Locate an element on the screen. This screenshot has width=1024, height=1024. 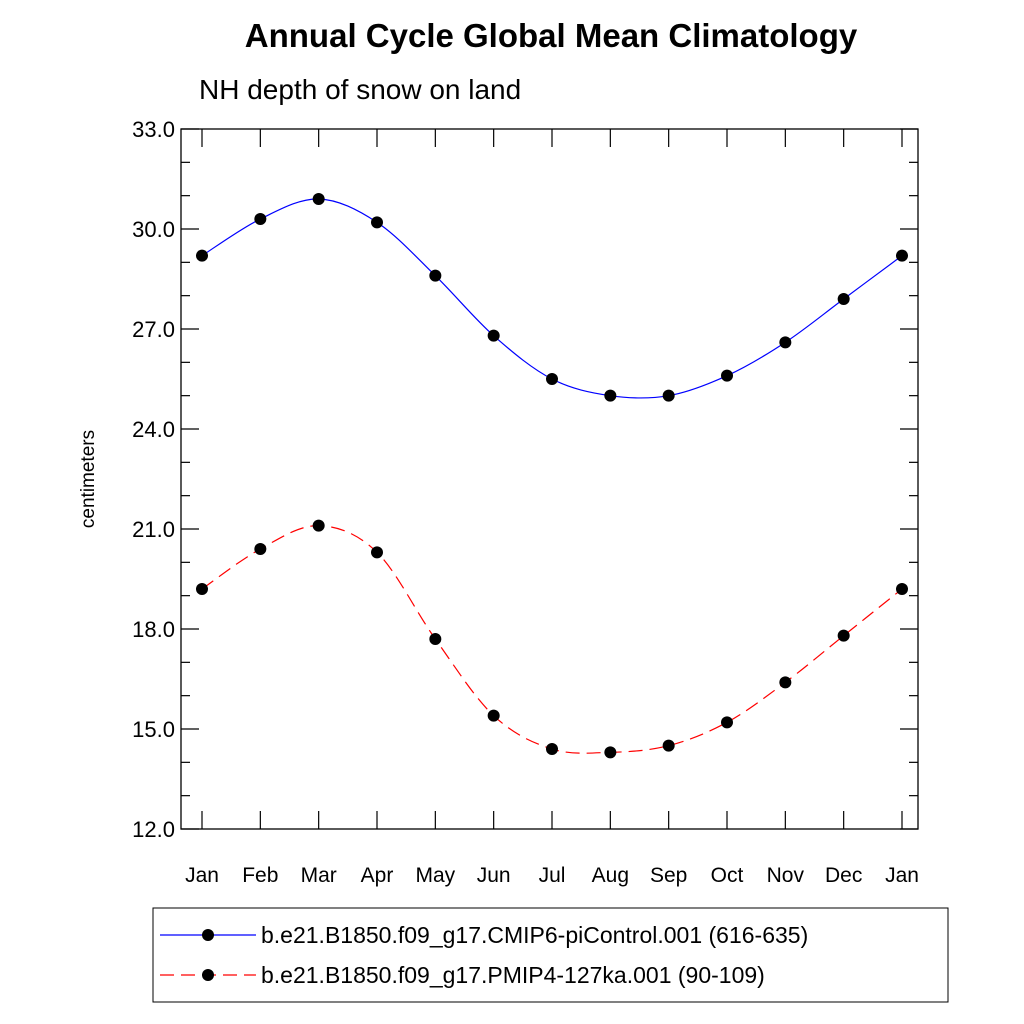
chart-title: Annual Cycle Global Mean Climatology is located at coordinates (551, 35).